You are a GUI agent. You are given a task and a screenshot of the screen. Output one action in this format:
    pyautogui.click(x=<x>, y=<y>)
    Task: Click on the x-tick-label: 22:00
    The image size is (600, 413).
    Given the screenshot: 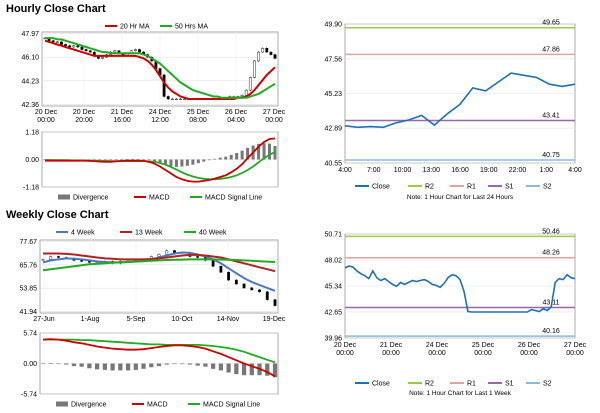 What is the action you would take?
    pyautogui.click(x=518, y=170)
    